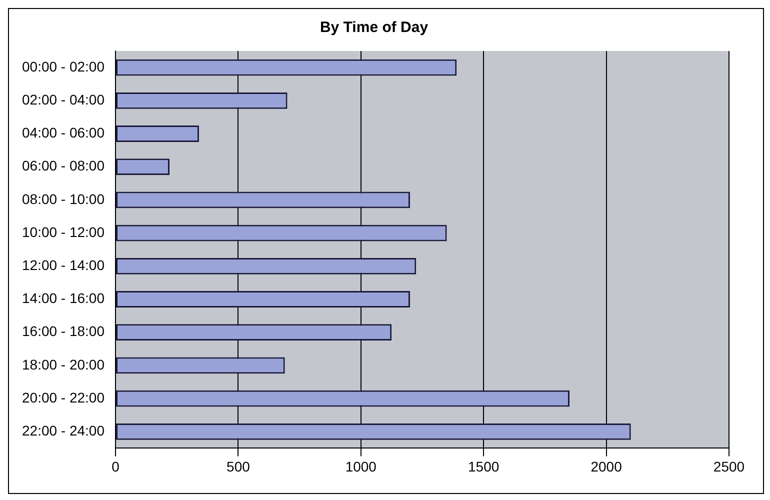 This screenshot has height=500, width=770. What do you see at coordinates (63, 397) in the screenshot?
I see `y-tick-label: 20:00 - 22:00` at bounding box center [63, 397].